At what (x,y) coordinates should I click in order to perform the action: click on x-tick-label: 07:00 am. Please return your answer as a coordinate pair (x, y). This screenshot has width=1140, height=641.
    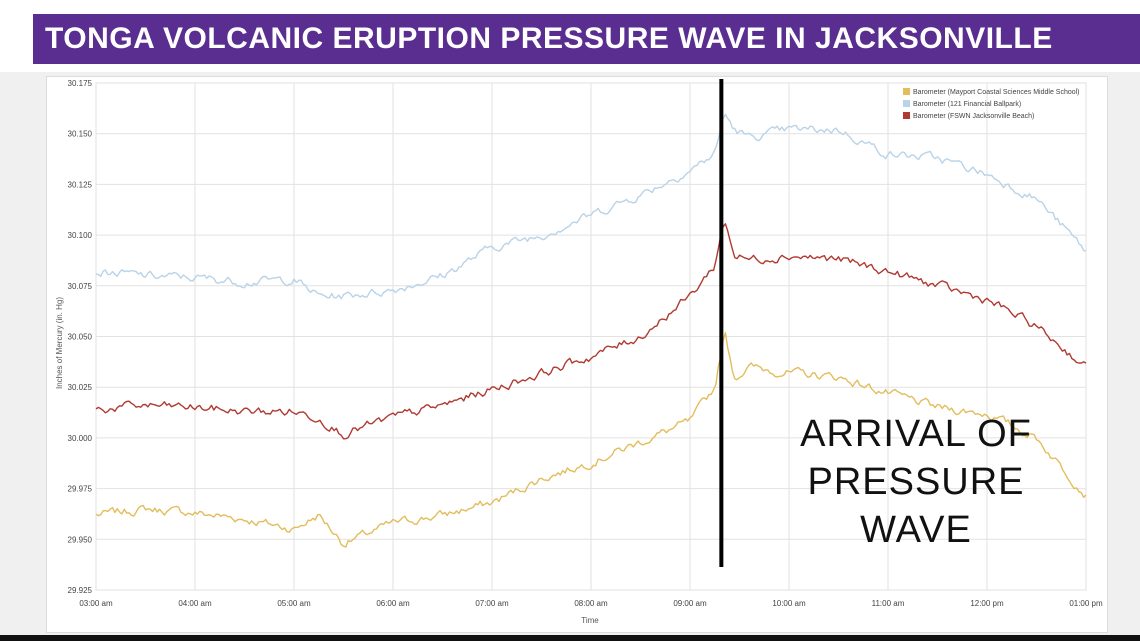
    Looking at the image, I should click on (492, 603).